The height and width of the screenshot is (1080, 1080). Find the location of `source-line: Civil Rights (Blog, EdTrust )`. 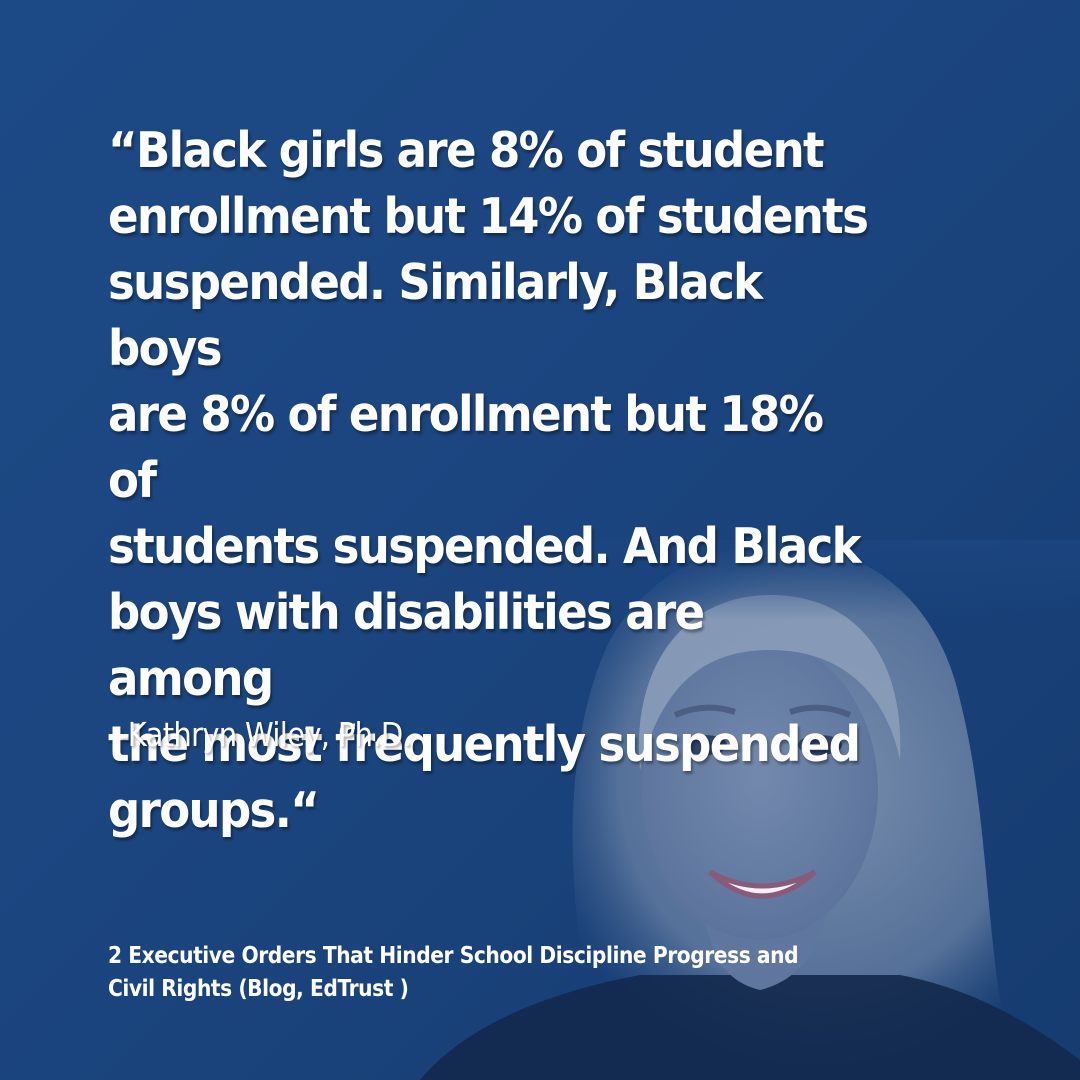

source-line: Civil Rights (Blog, EdTrust ) is located at coordinates (258, 989).